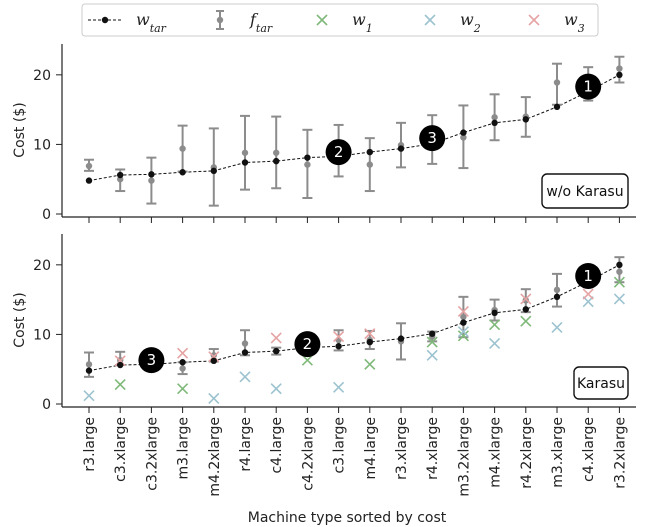 Image resolution: width=647 pixels, height=527 pixels. Describe the element at coordinates (42, 145) in the screenshot. I see `y-tick-label: 10` at that location.